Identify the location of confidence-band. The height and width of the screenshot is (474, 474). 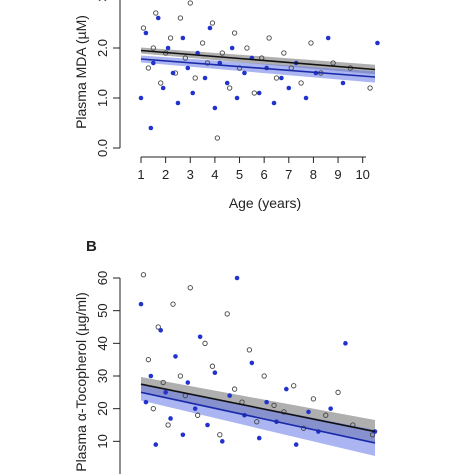
(258, 69).